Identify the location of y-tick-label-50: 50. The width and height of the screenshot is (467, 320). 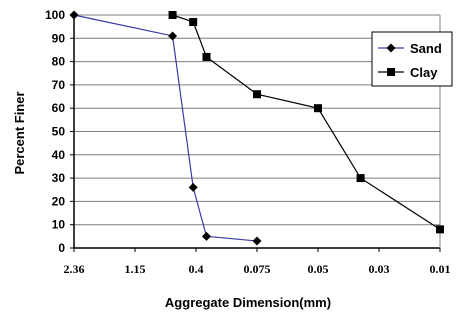
(59, 132).